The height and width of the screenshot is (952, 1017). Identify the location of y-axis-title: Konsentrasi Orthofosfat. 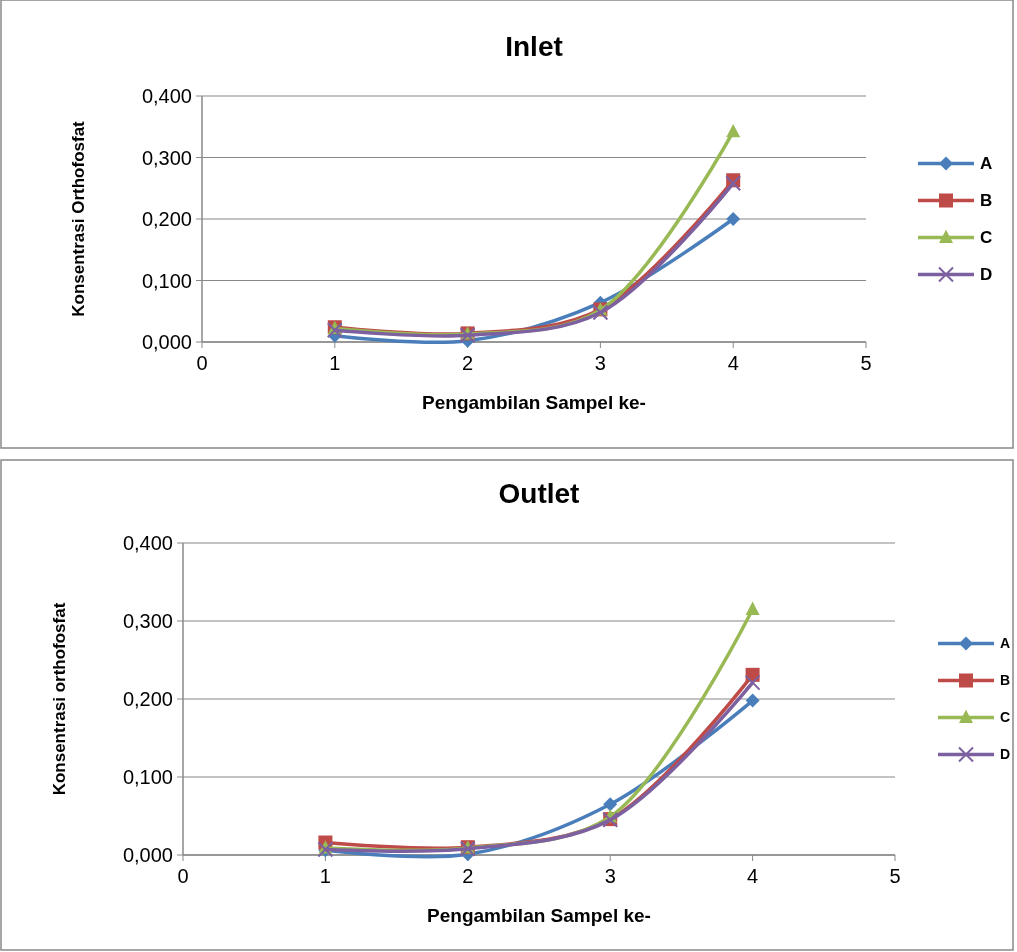
(78, 218).